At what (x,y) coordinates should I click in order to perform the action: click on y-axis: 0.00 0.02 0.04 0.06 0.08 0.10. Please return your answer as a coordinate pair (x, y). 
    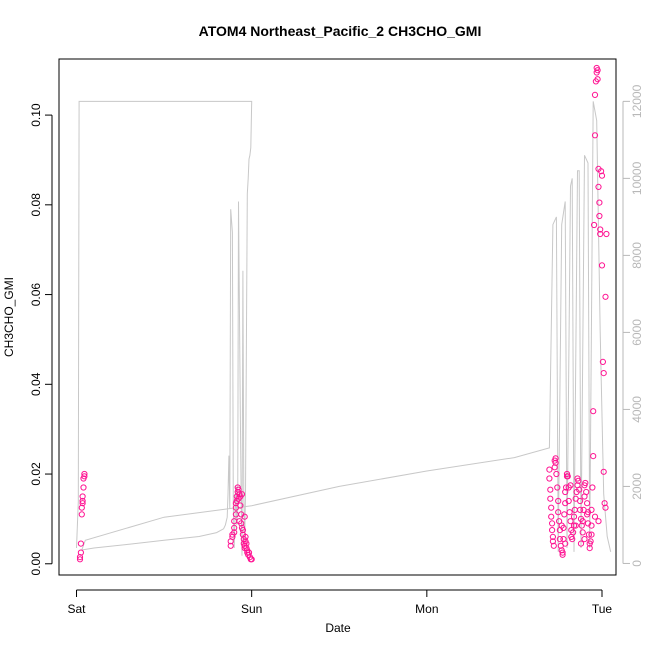
    Looking at the image, I should click on (41, 339).